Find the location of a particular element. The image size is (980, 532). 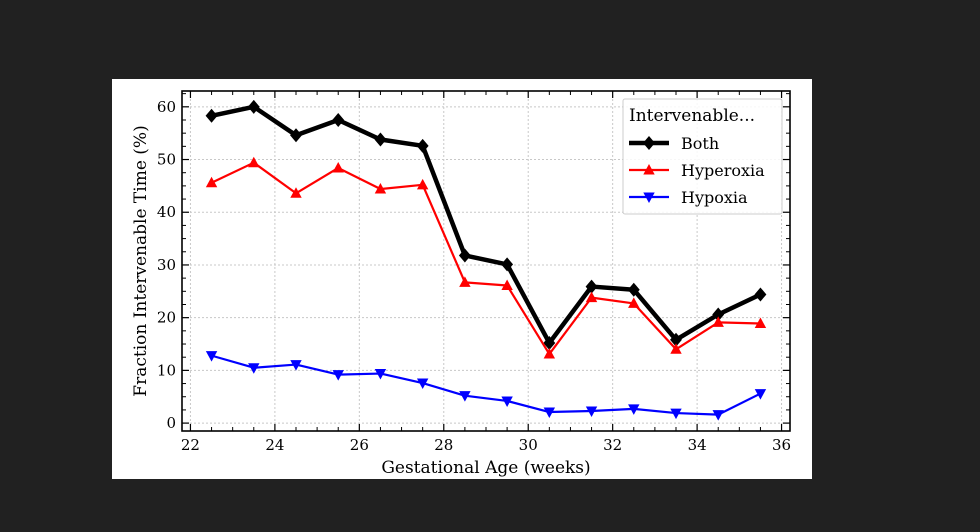

x-tick-label: 32 is located at coordinates (612, 445).